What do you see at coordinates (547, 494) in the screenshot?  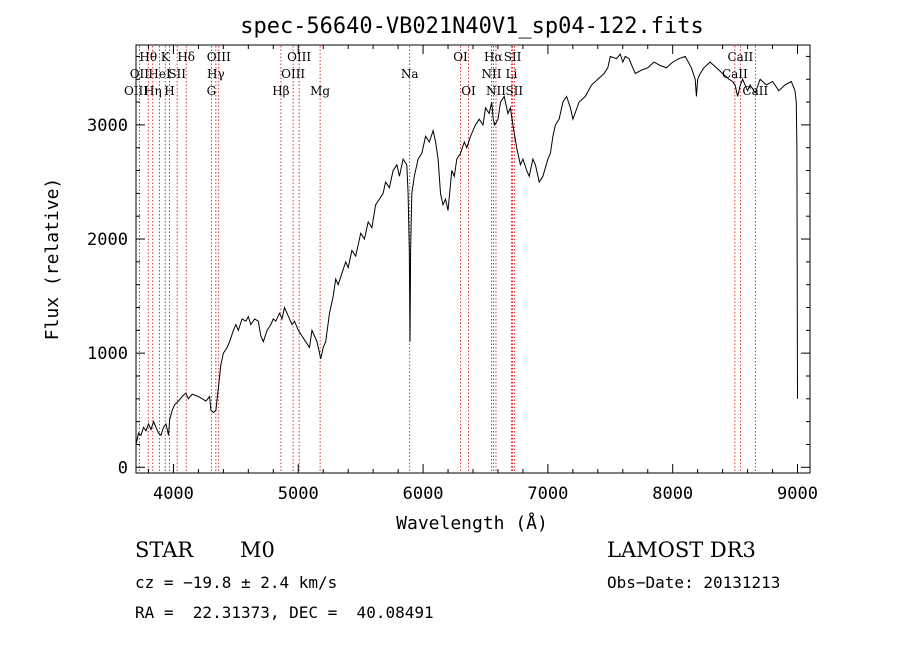 I see `x-tick-label-3: 7000` at bounding box center [547, 494].